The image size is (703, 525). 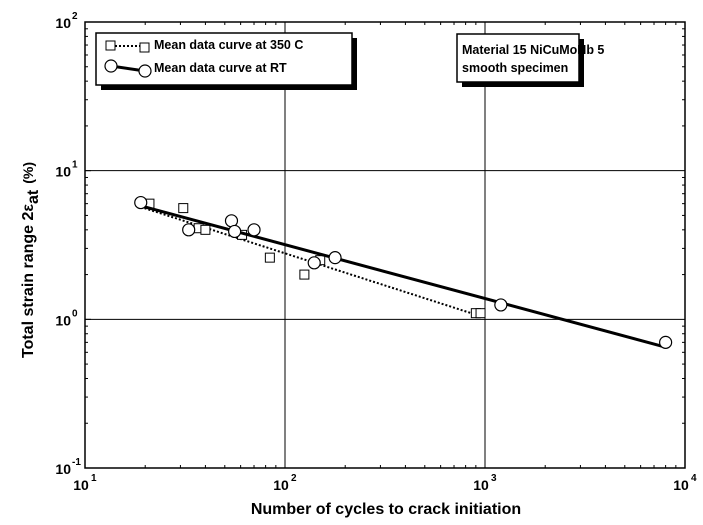 What do you see at coordinates (28, 281) in the screenshot?
I see `y-axis-label-main: Total strain range 2ε` at bounding box center [28, 281].